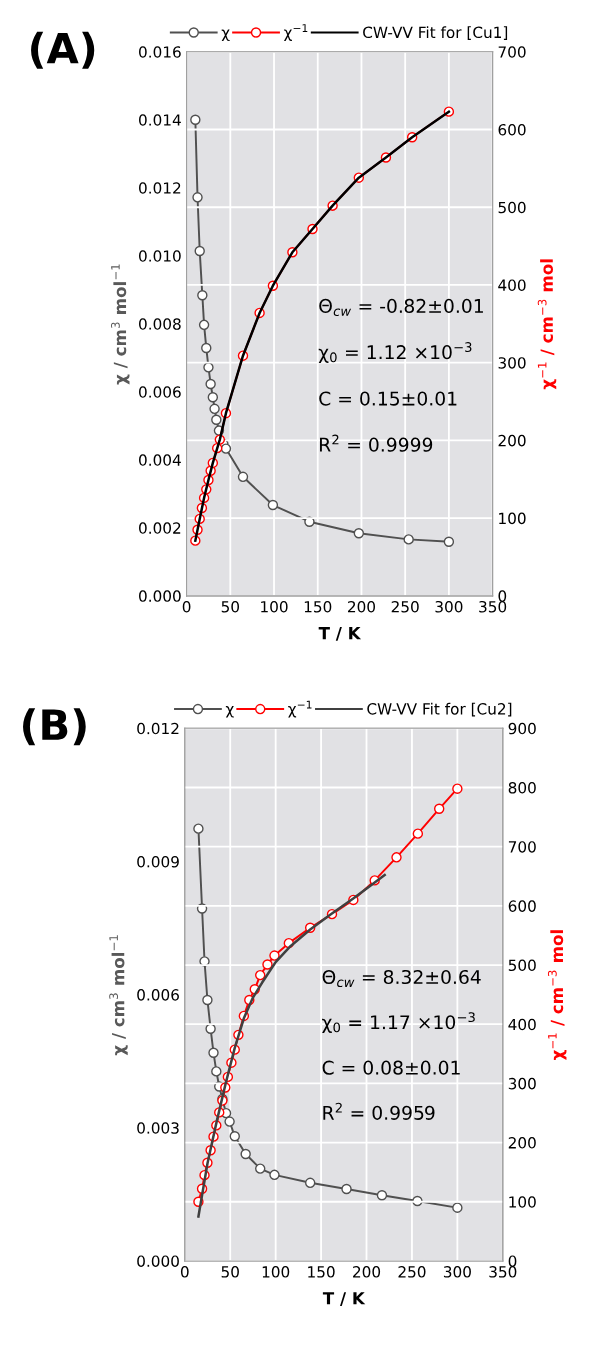 The height and width of the screenshot is (1345, 600). Describe the element at coordinates (547, 324) in the screenshot. I see `y2-axis-title: χ$^{−1}$ / cm$^{−3}$ mol` at that location.